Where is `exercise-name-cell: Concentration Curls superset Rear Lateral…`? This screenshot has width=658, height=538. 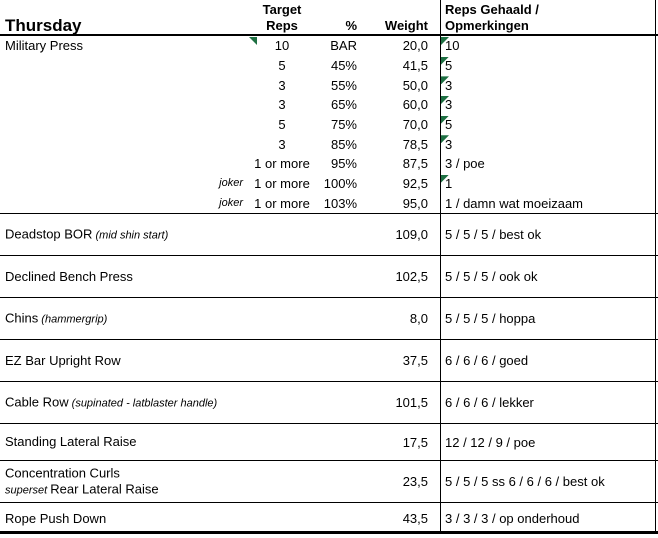
exercise-name-cell: Concentration Curls superset Rear Lateral… is located at coordinates (82, 480).